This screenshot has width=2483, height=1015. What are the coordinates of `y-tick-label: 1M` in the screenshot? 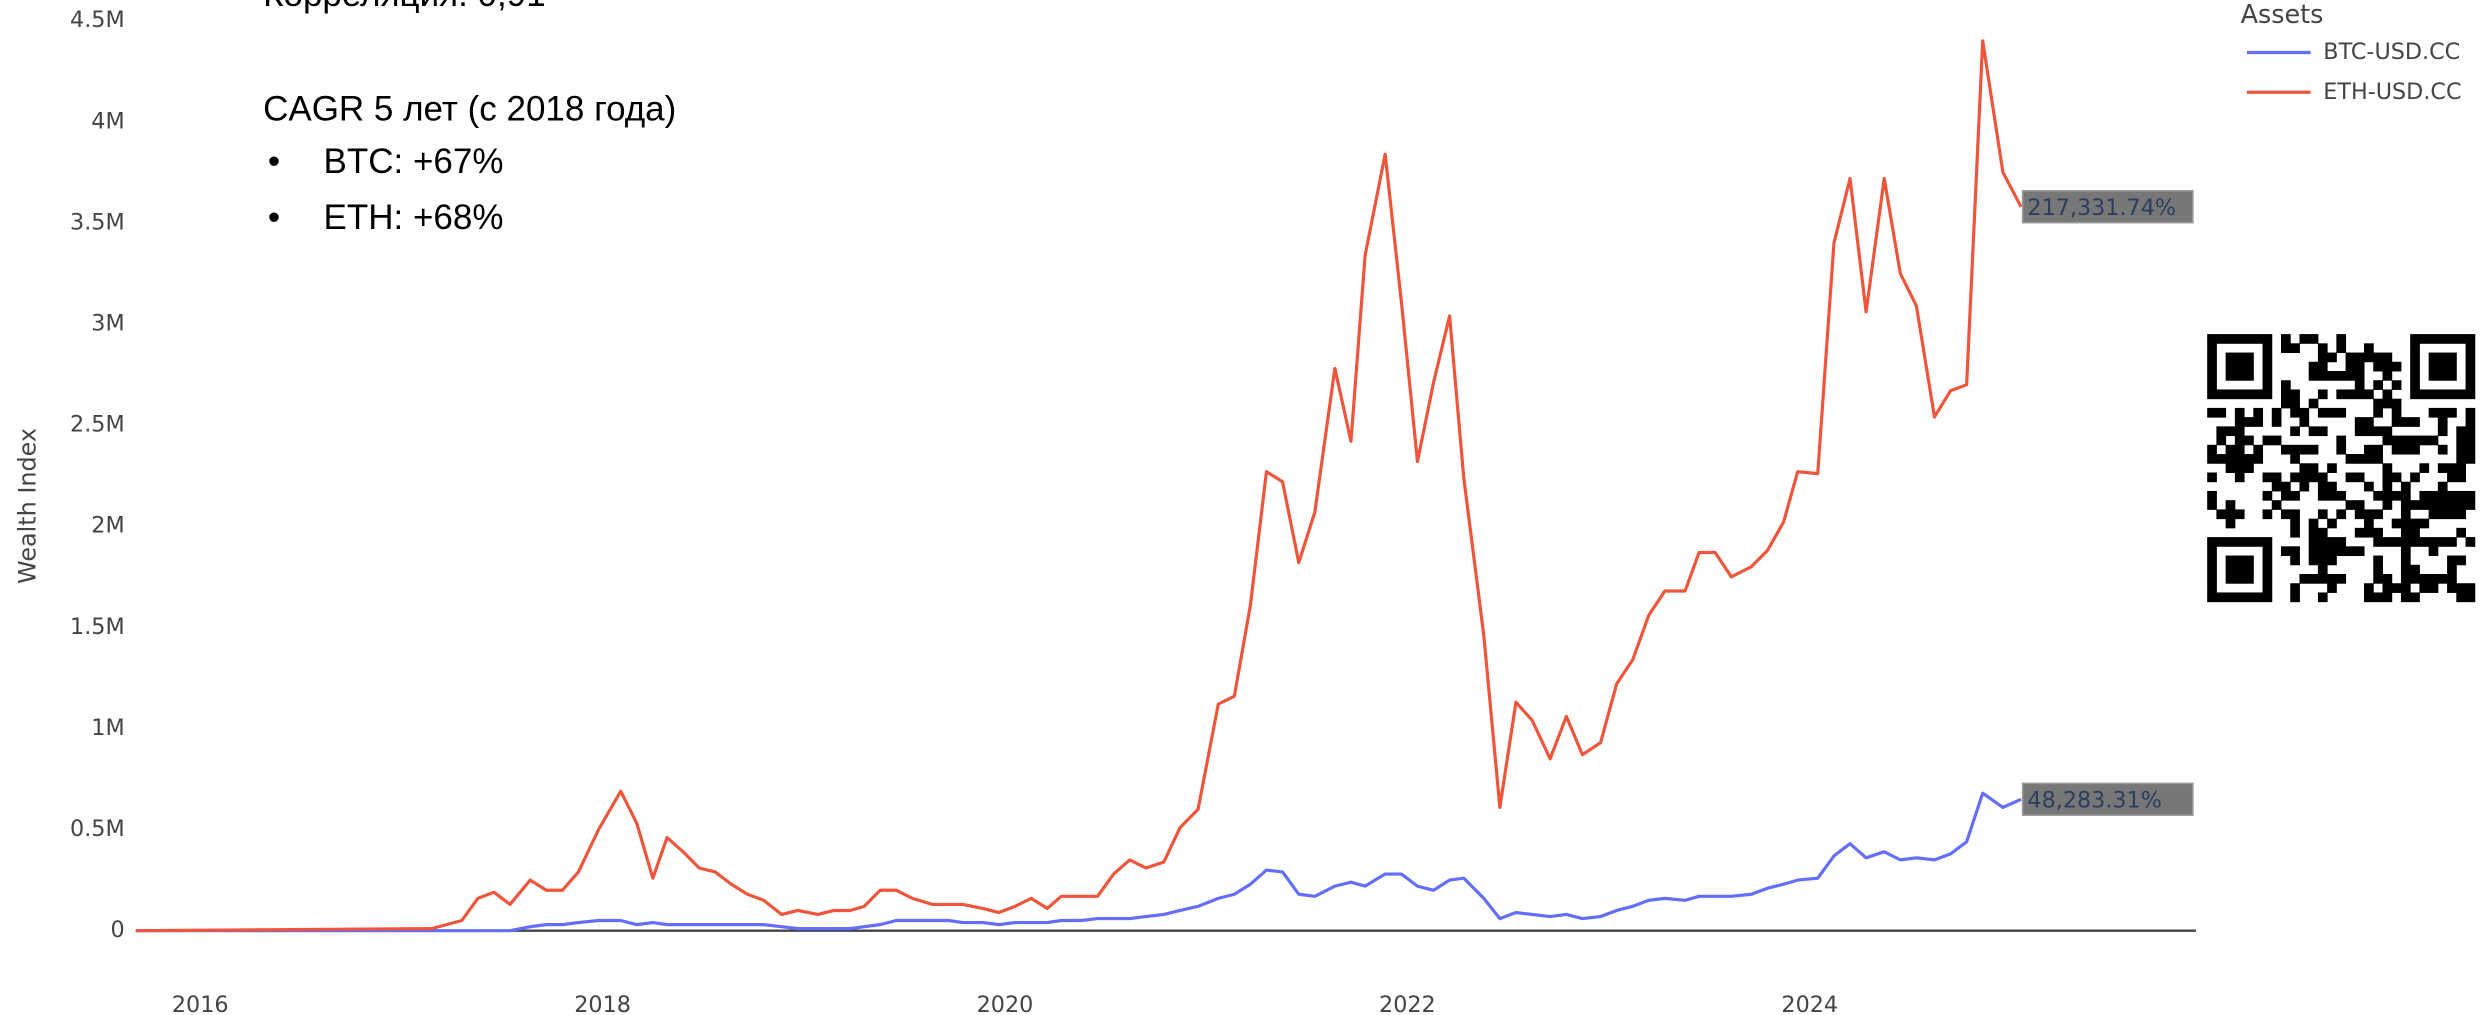 It's located at (107, 728).